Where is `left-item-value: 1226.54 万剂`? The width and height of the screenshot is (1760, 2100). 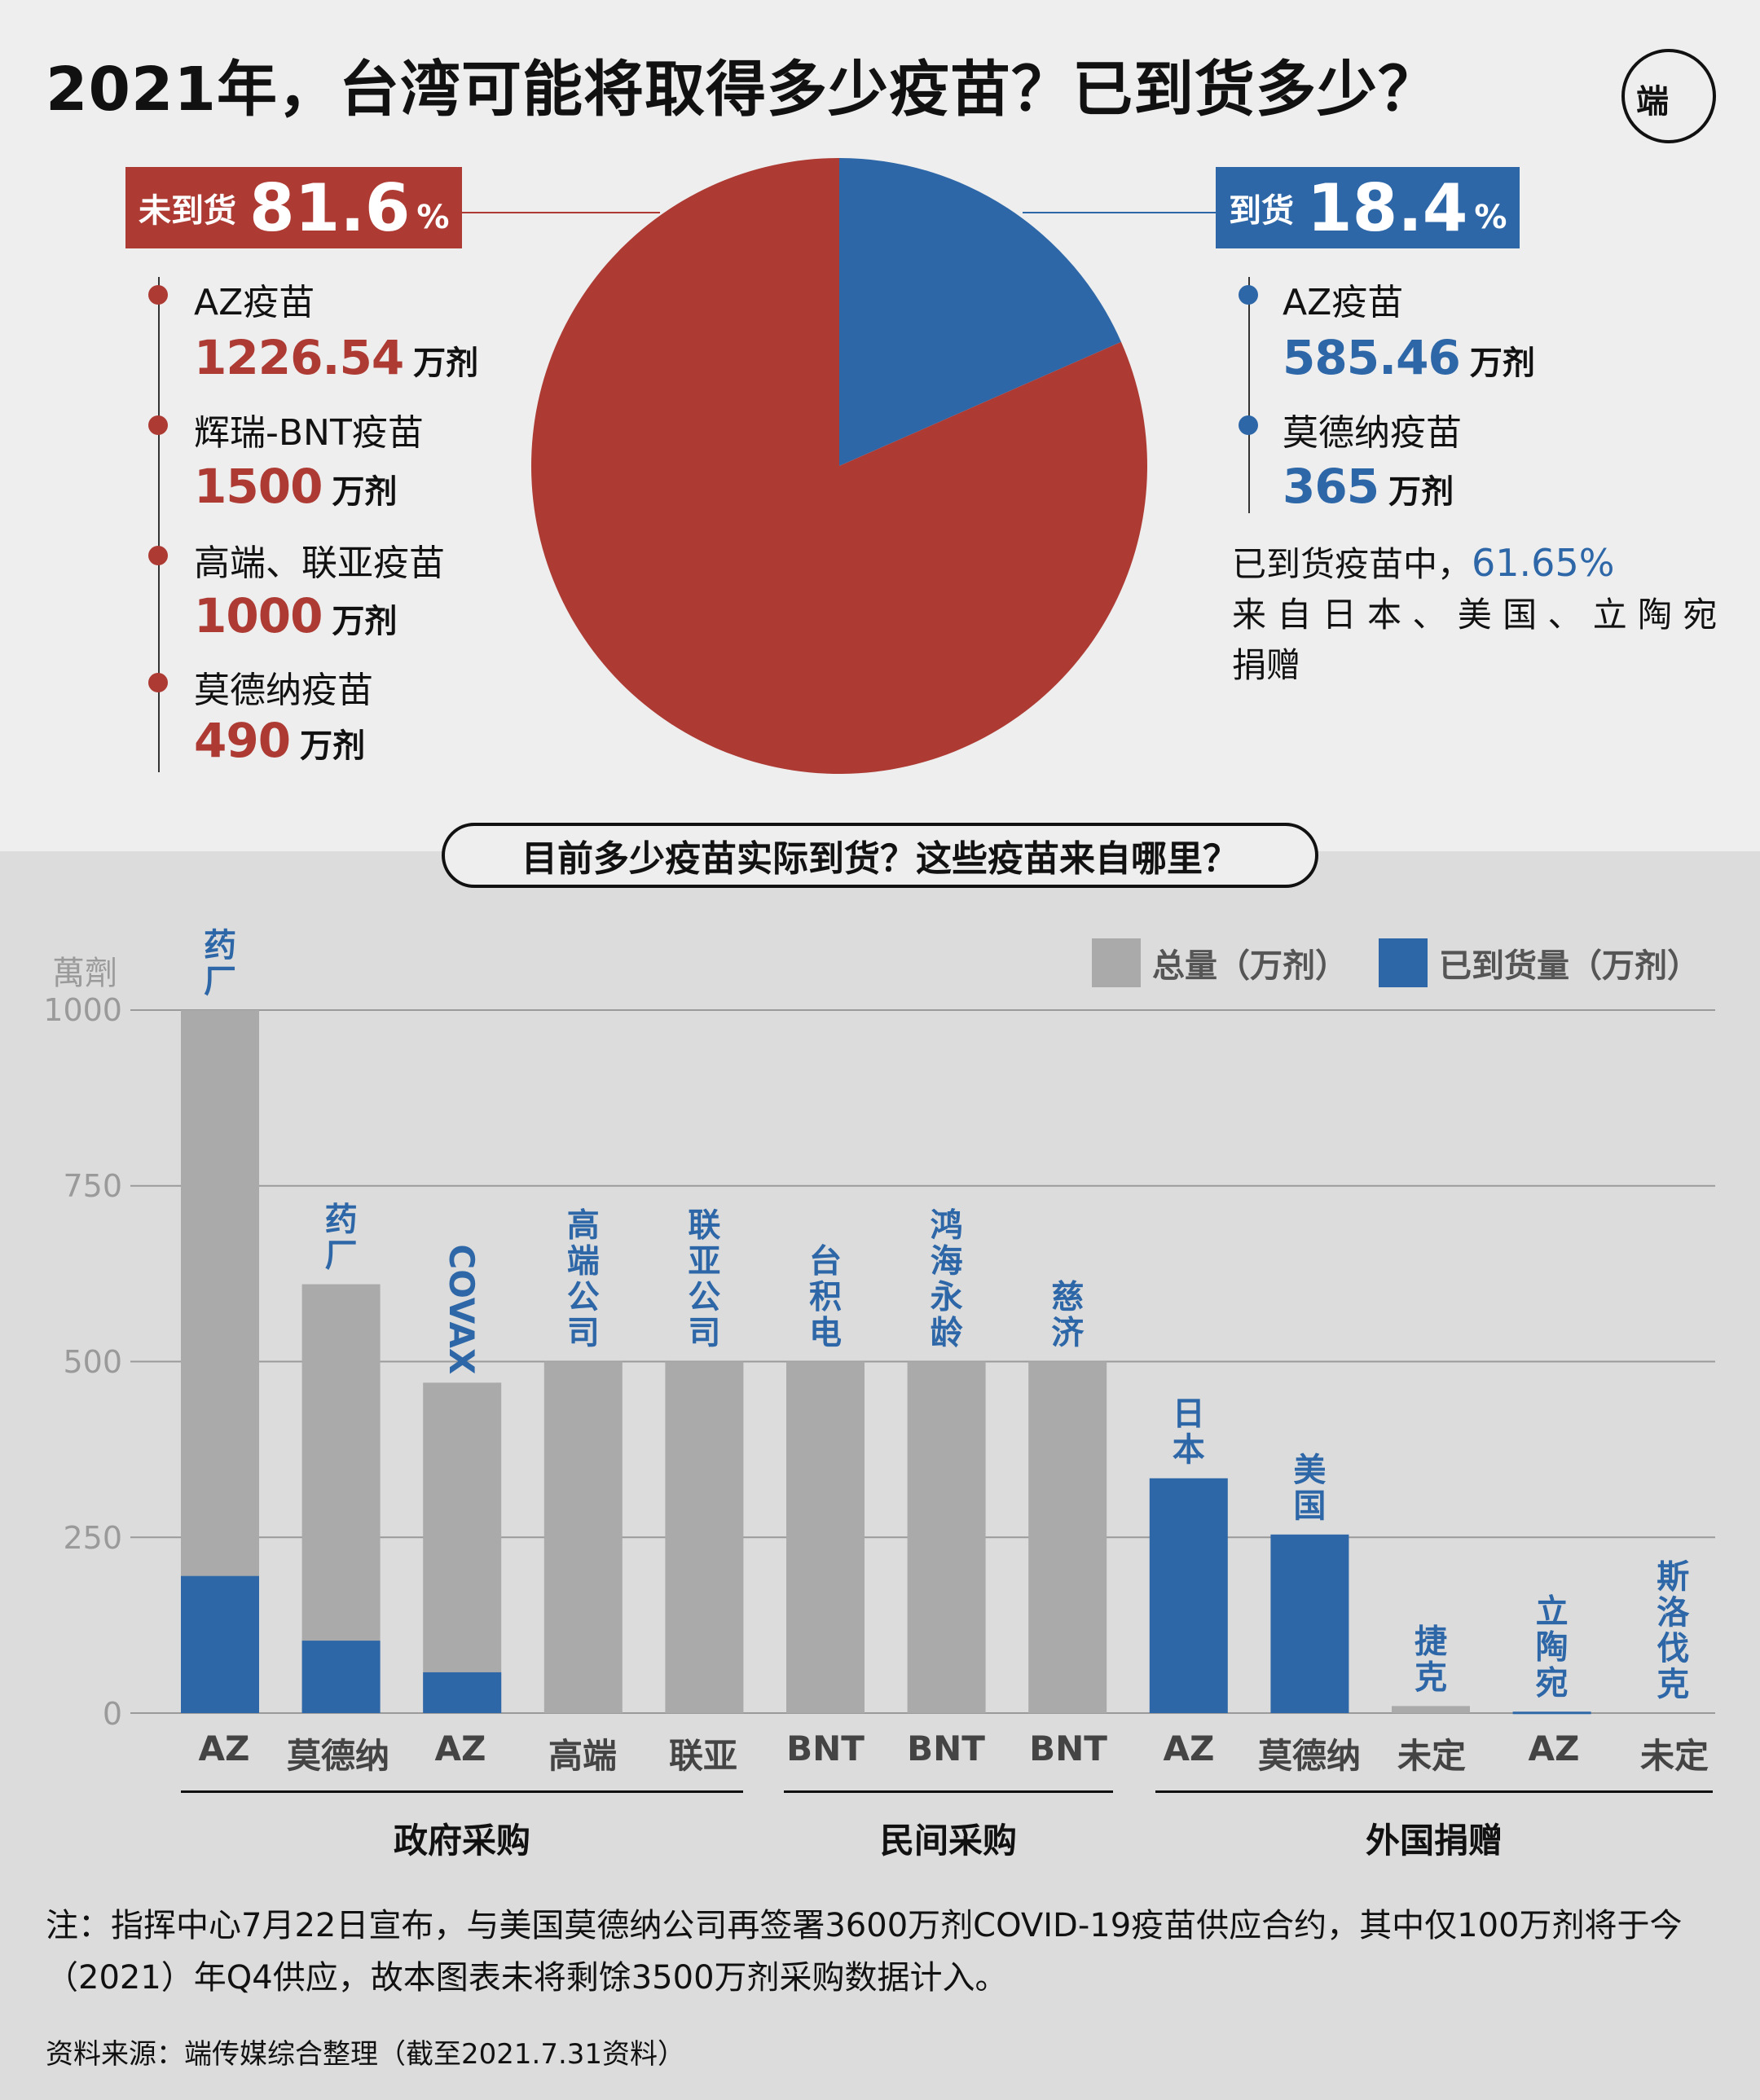 left-item-value: 1226.54 万剂 is located at coordinates (336, 357).